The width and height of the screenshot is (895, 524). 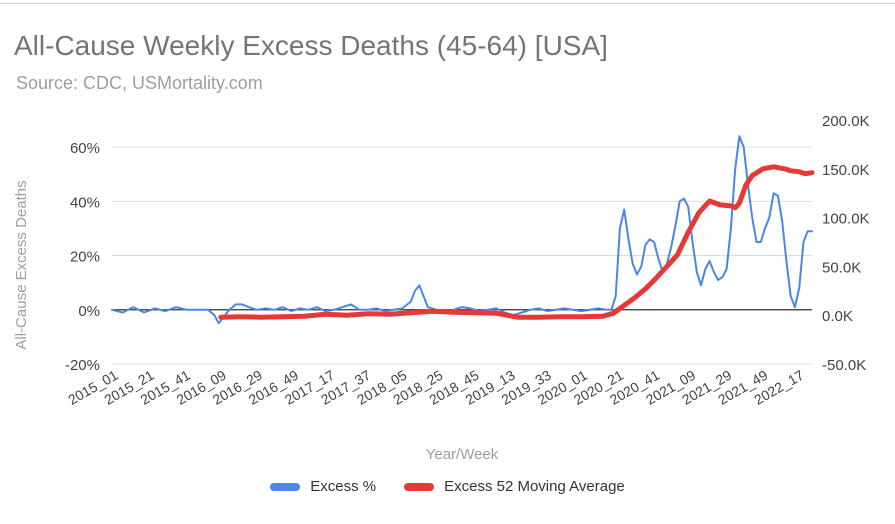 I want to click on right-tick-label: 0.0K, so click(x=837, y=316).